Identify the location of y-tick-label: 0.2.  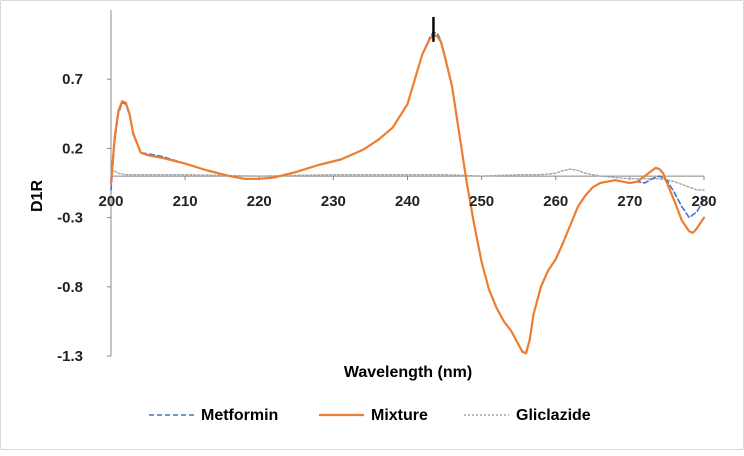
(72, 148).